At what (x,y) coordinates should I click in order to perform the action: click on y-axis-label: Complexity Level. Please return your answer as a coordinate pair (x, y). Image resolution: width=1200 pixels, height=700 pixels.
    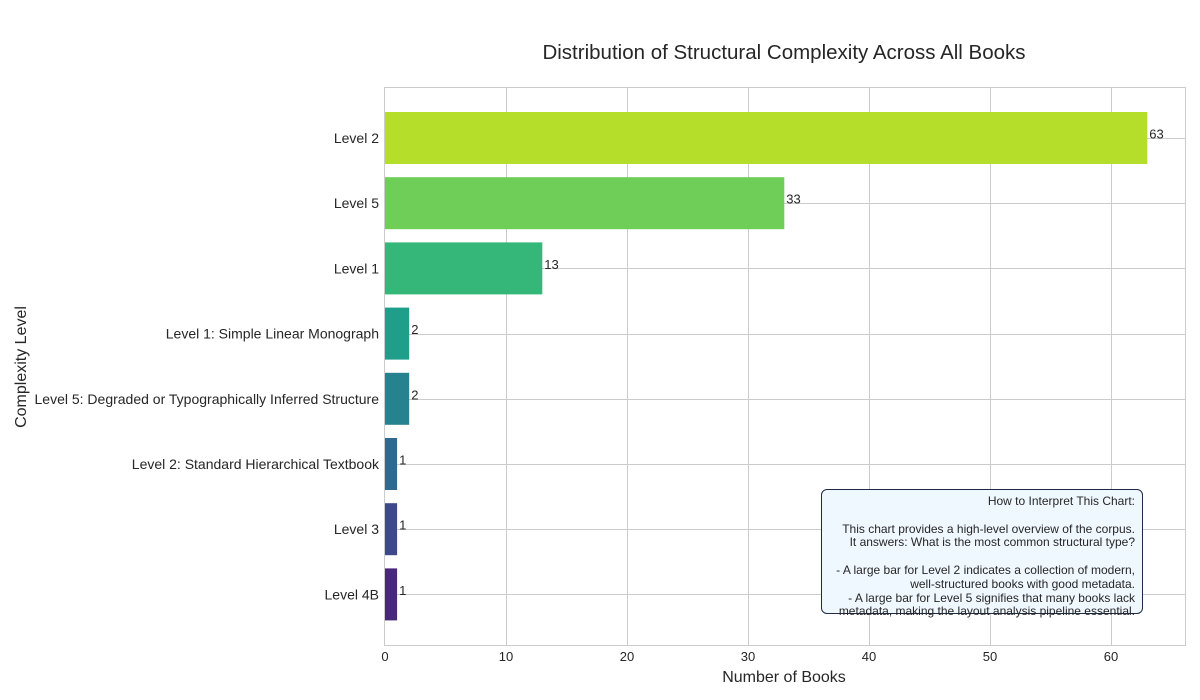
    Looking at the image, I should click on (21, 367).